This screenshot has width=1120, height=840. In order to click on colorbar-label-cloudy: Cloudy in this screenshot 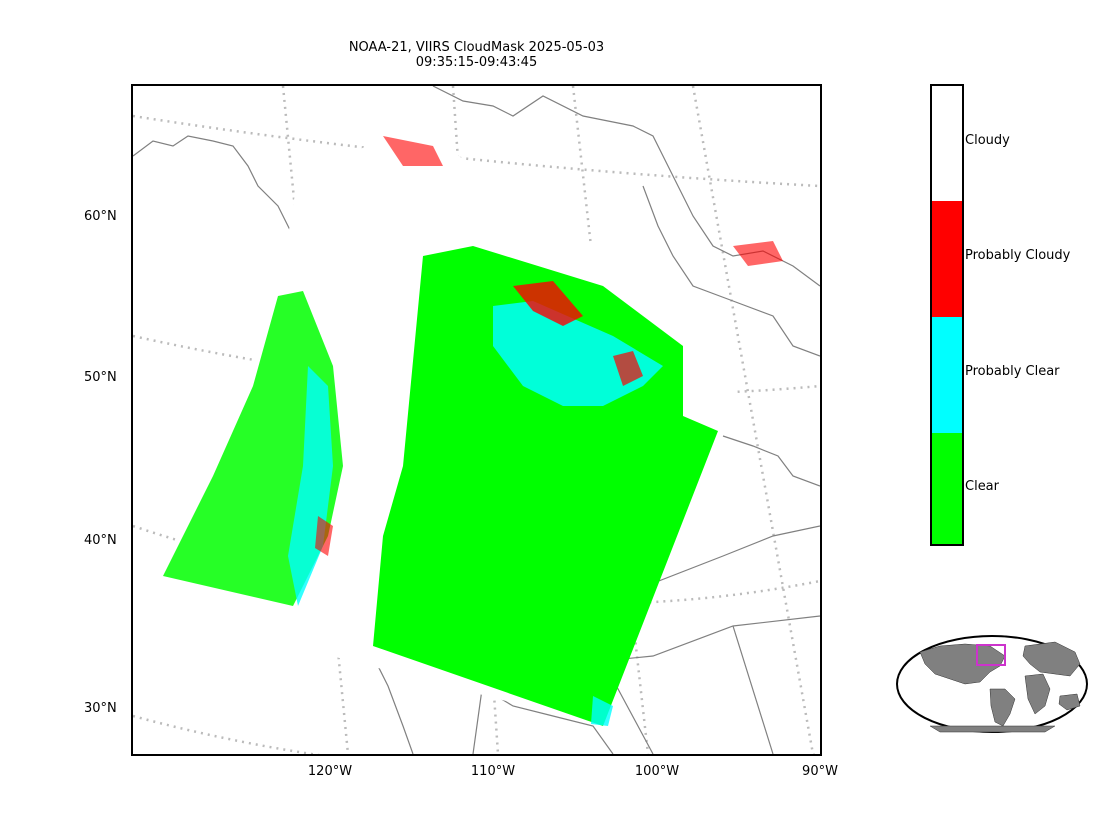, I will do `click(987, 140)`.